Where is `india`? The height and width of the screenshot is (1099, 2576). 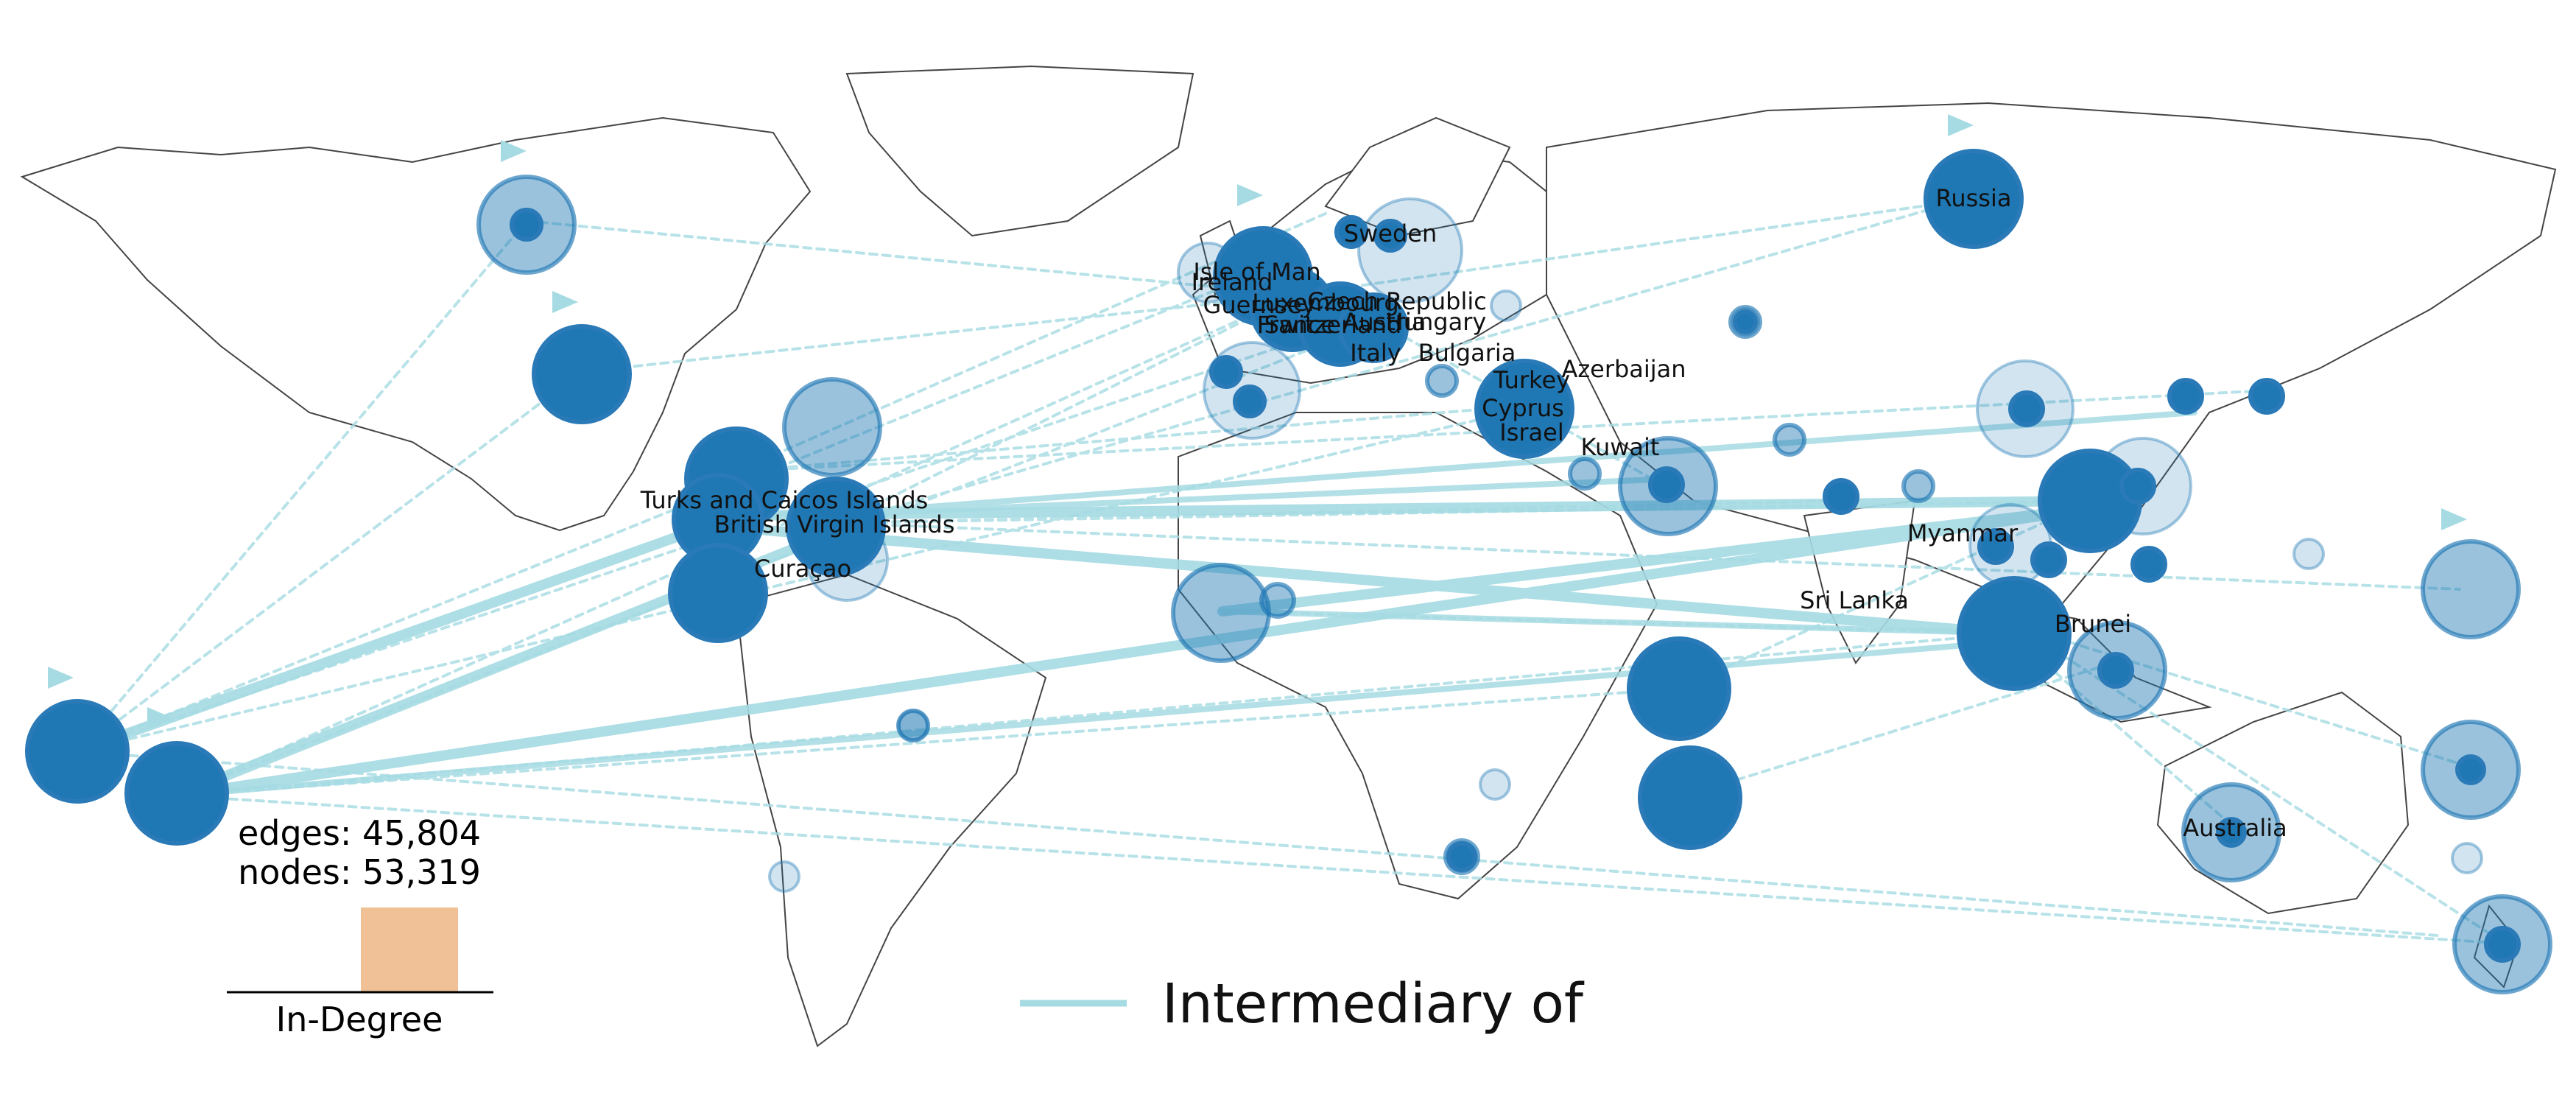 india is located at coordinates (1859, 581).